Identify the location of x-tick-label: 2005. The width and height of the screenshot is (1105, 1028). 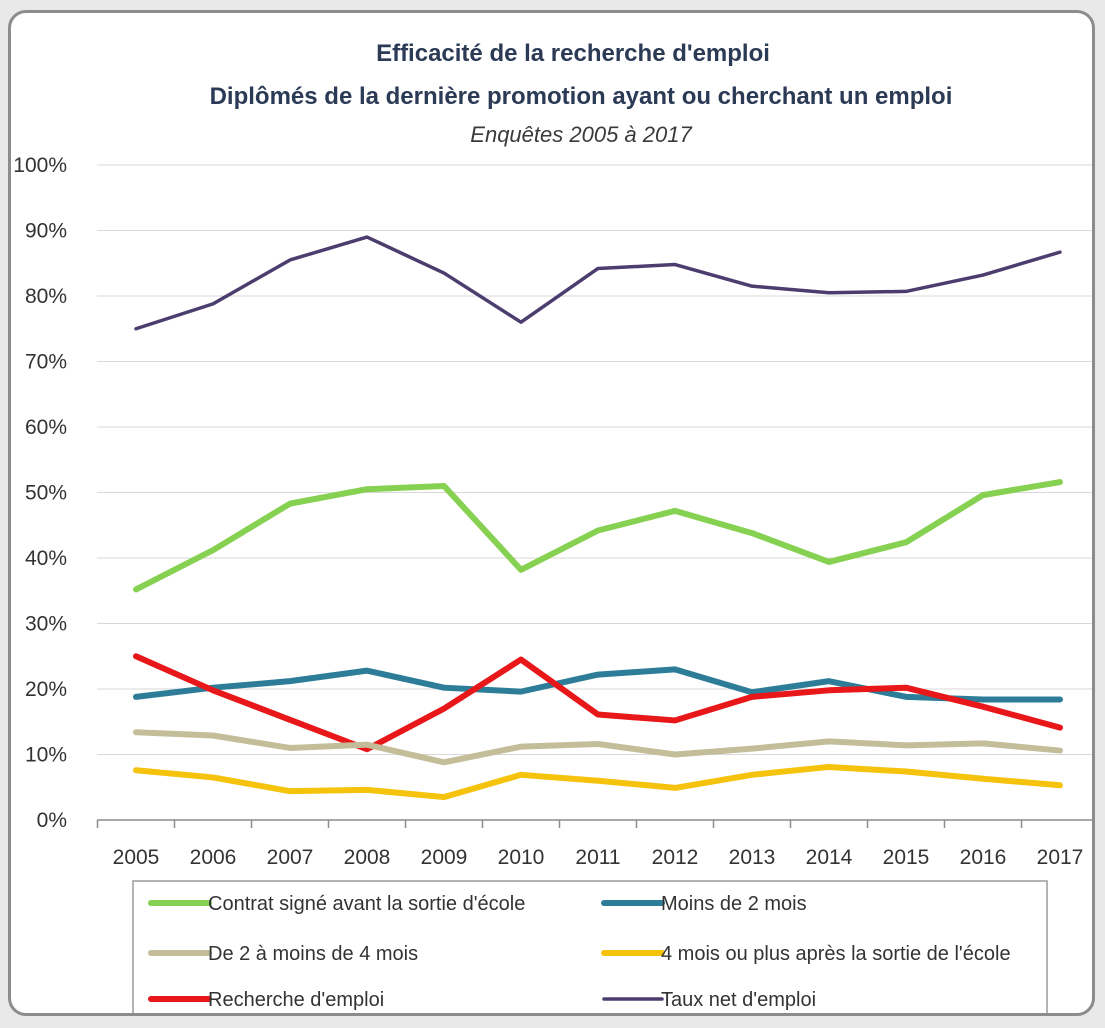
(136, 857).